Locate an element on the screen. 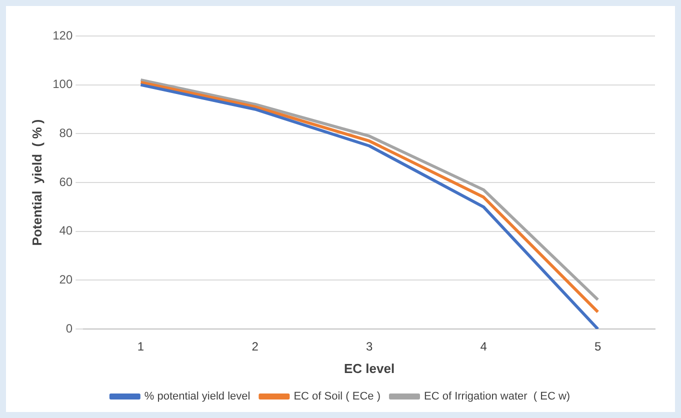  legend-label: EC of Soil ( ECe ) is located at coordinates (337, 396).